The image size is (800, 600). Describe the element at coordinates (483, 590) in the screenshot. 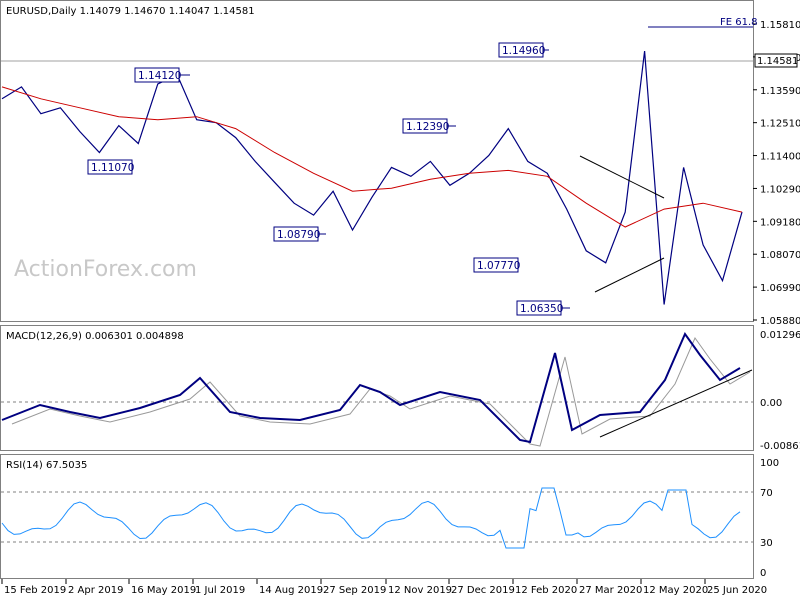

I see `x-tick-label: 27 Dec 2019` at that location.